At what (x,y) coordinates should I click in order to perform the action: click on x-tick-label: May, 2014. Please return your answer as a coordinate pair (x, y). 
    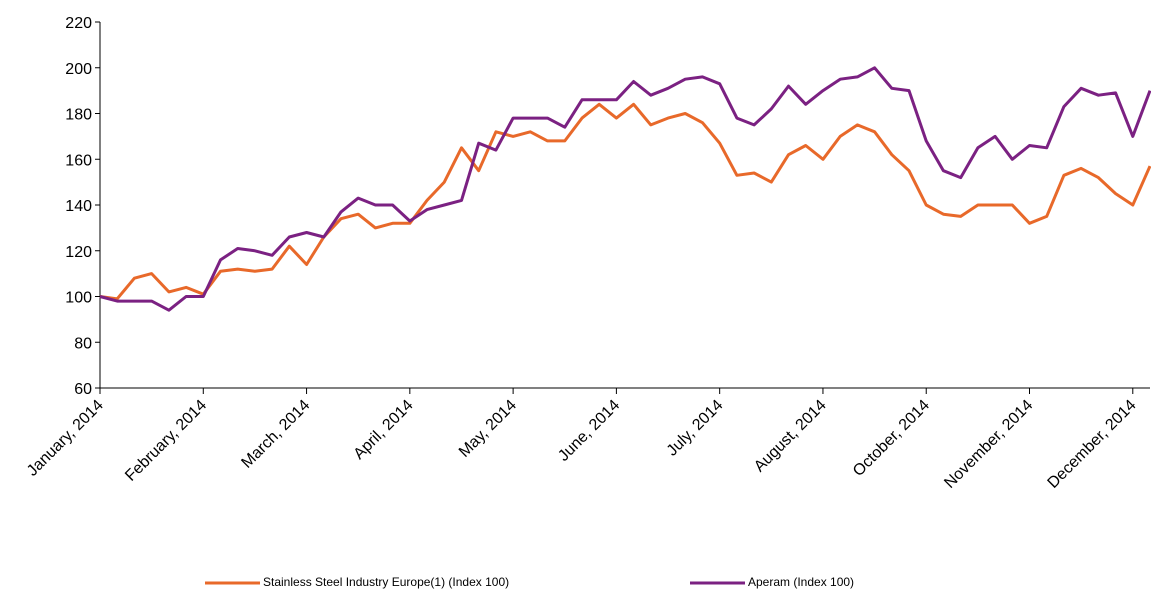
    Looking at the image, I should click on (488, 429).